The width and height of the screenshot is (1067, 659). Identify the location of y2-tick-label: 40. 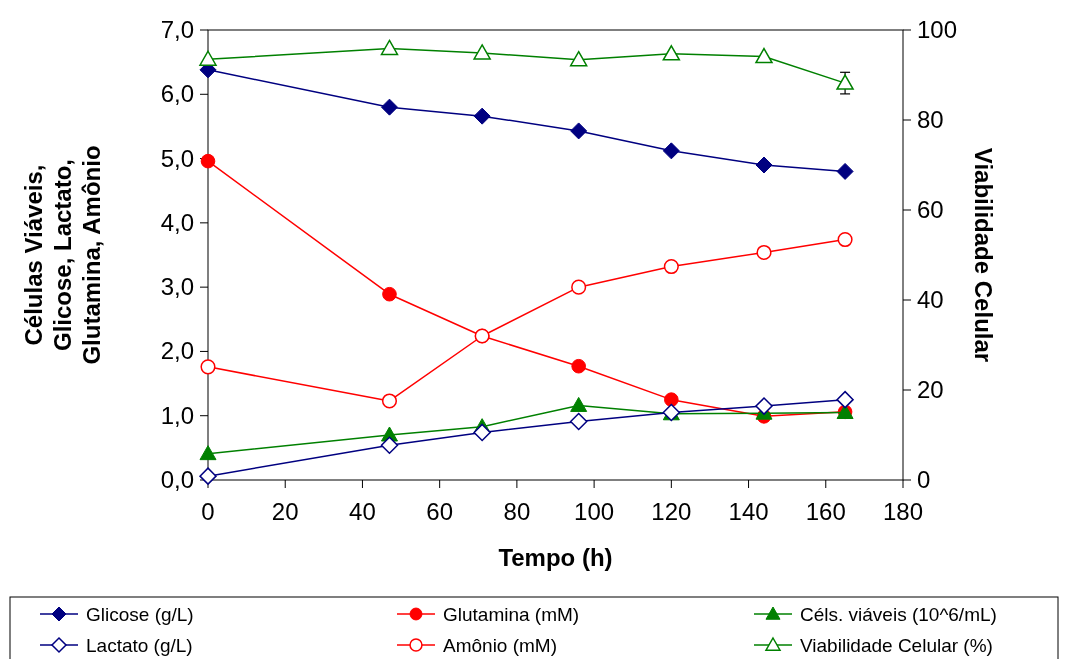
(930, 299).